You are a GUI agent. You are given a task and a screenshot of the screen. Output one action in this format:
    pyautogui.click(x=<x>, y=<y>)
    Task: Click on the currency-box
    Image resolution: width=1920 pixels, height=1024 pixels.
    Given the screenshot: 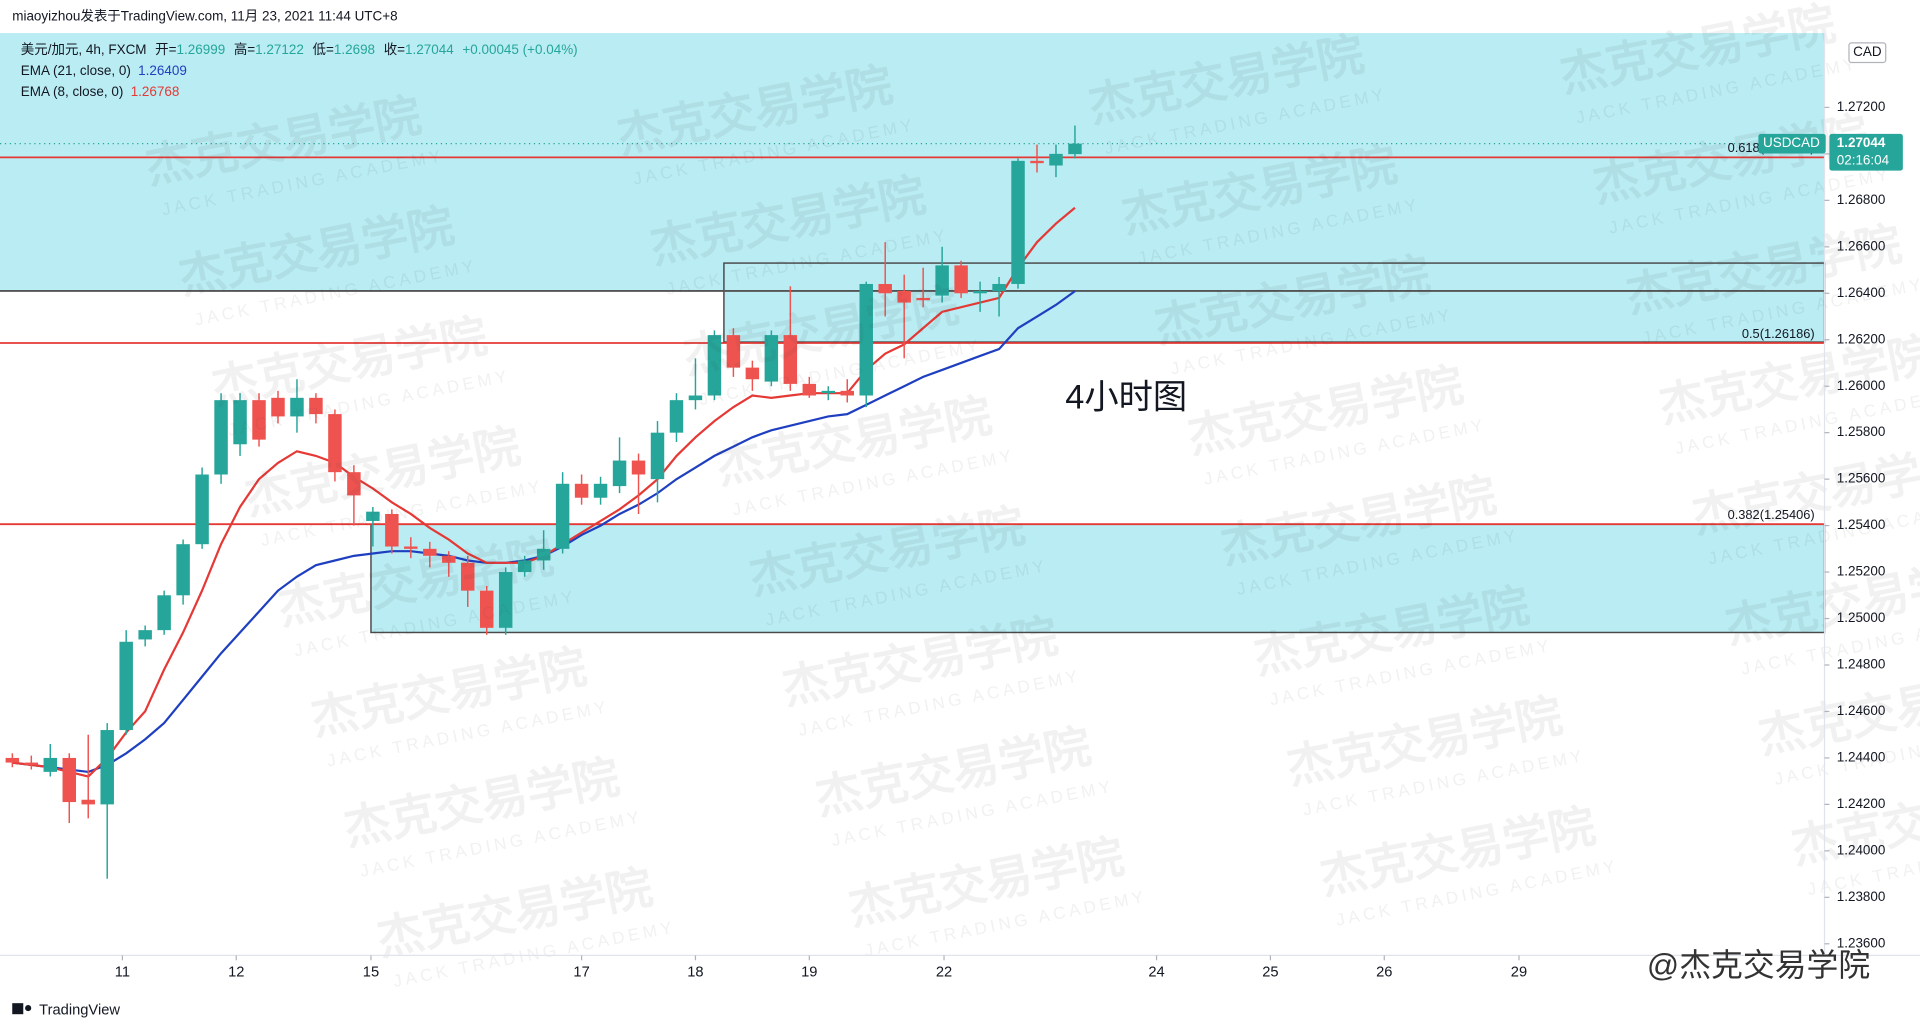 What is the action you would take?
    pyautogui.click(x=1867, y=53)
    